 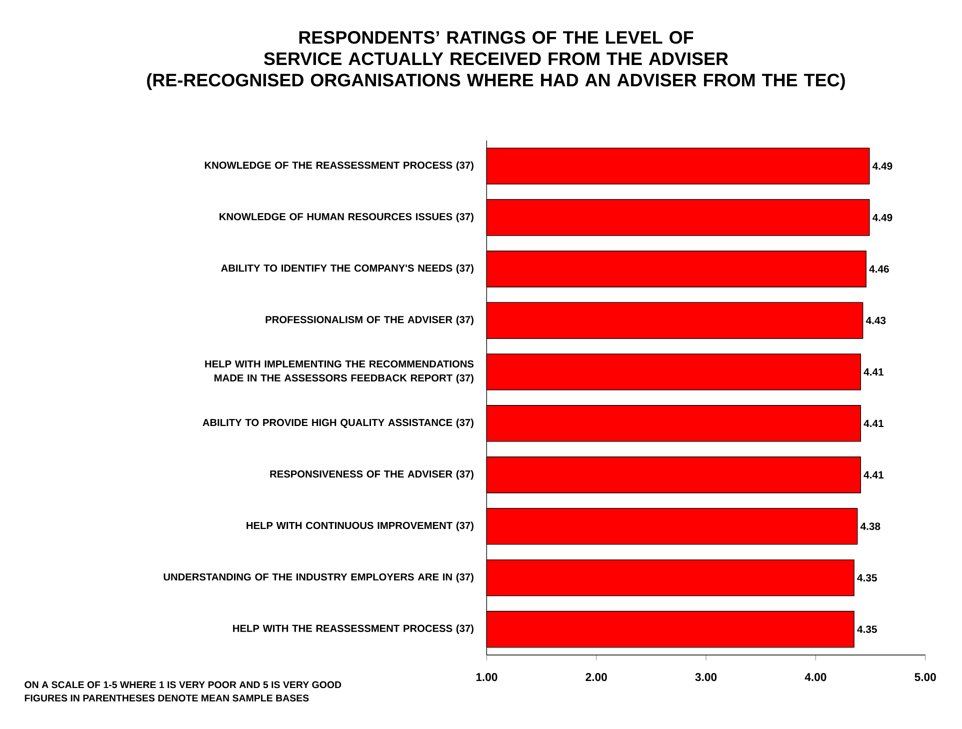 I want to click on text: ON A SCALE OF 1-5 WHERE 1 IS VERY POOR AND 5 IS VERY GOOD, so click(x=183, y=684).